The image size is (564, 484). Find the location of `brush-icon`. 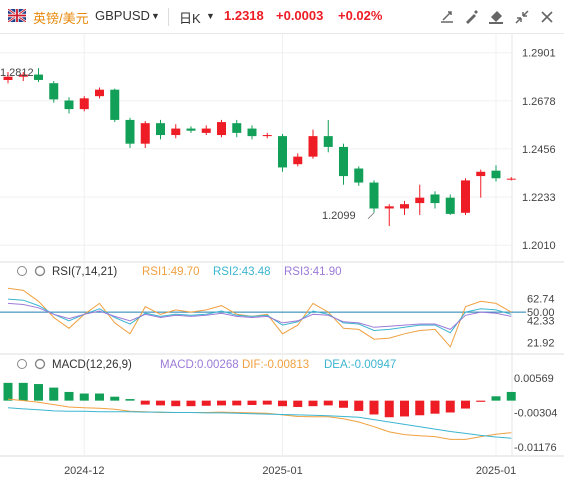

brush-icon is located at coordinates (496, 17).